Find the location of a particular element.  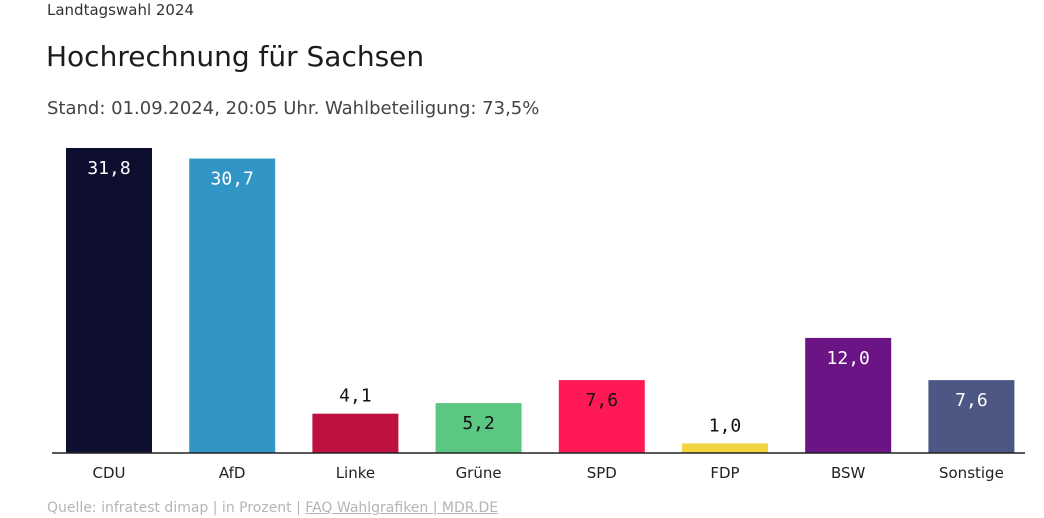

bar-afd is located at coordinates (232, 306).